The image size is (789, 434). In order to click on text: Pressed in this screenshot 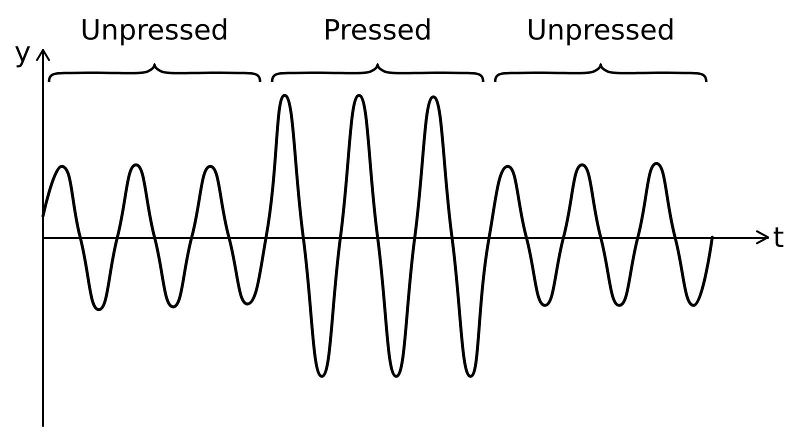, I will do `click(377, 30)`.